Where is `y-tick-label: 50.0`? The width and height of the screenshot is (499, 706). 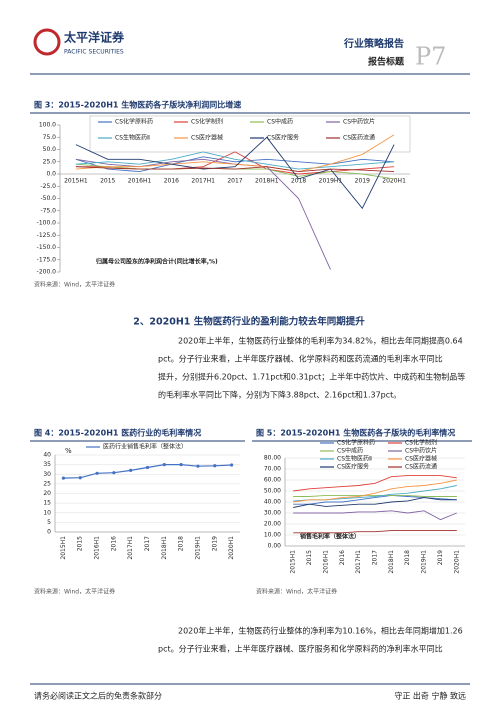
y-tick-label: 50.0 is located at coordinates (50, 149).